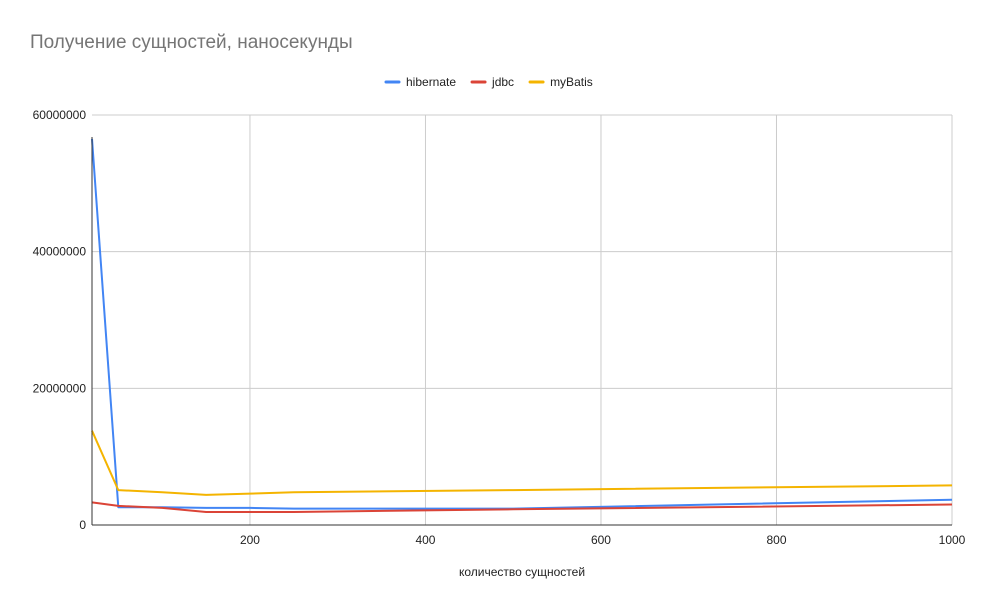 Image resolution: width=983 pixels, height=608 pixels. I want to click on x-tick-label: 200, so click(250, 540).